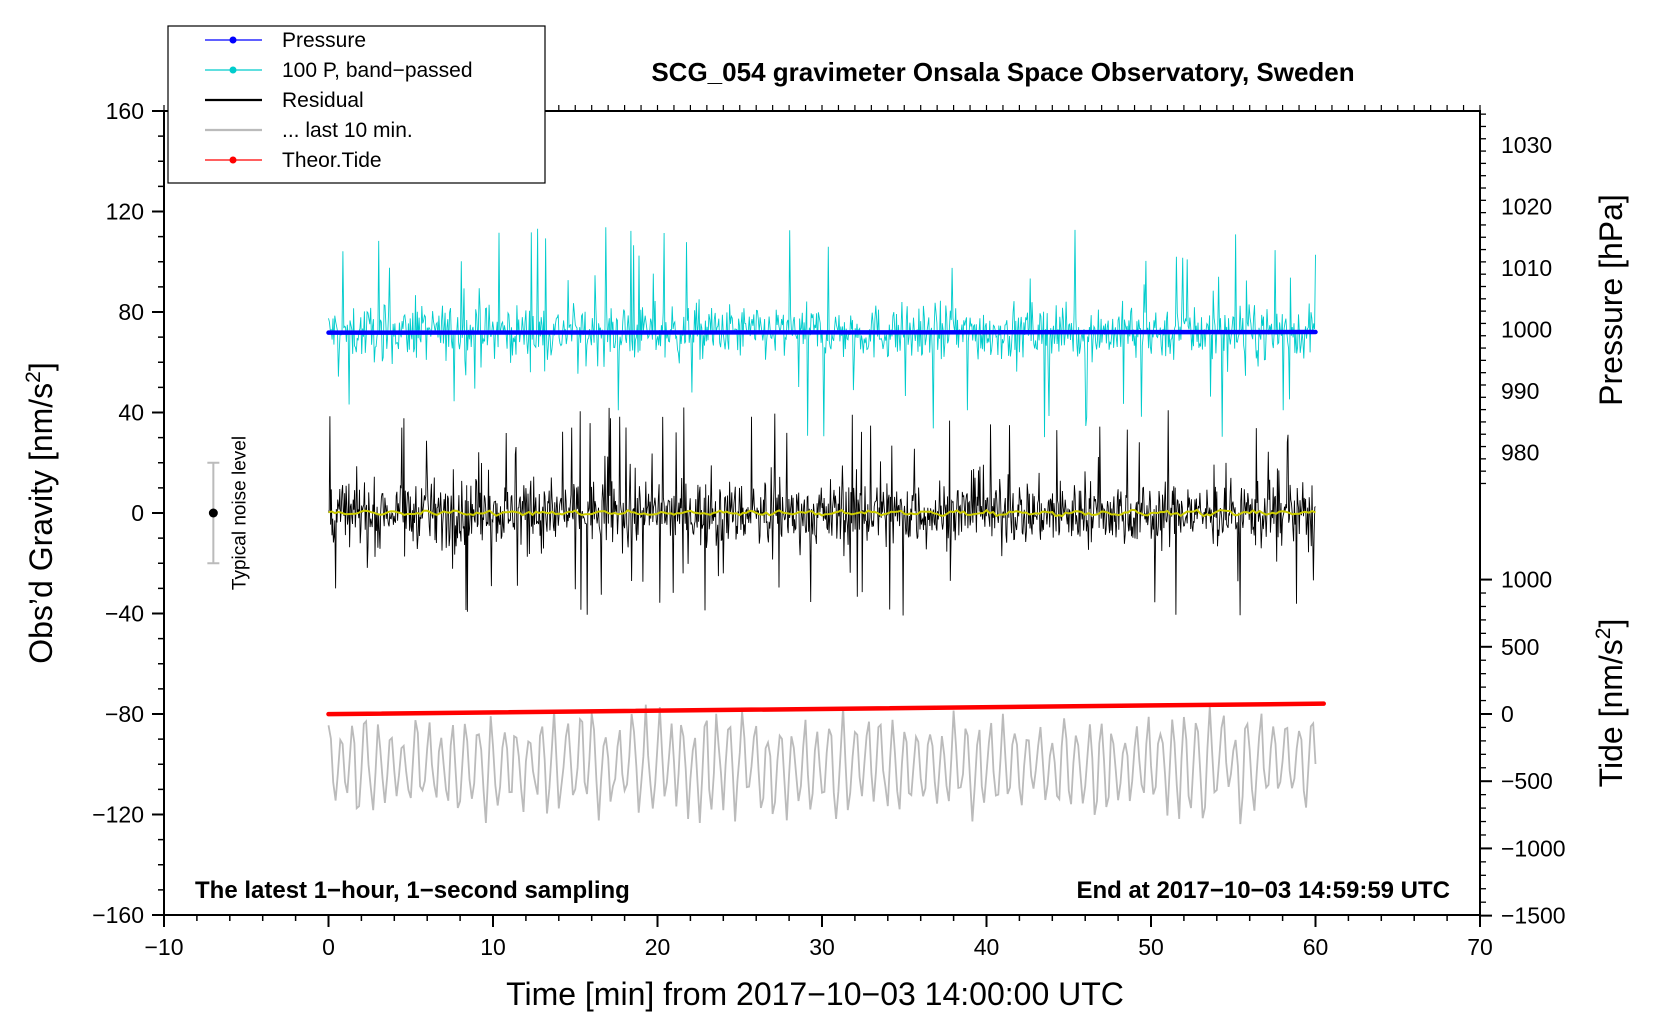 This screenshot has width=1660, height=1020. Describe the element at coordinates (493, 947) in the screenshot. I see `x-tick-label: 10` at that location.